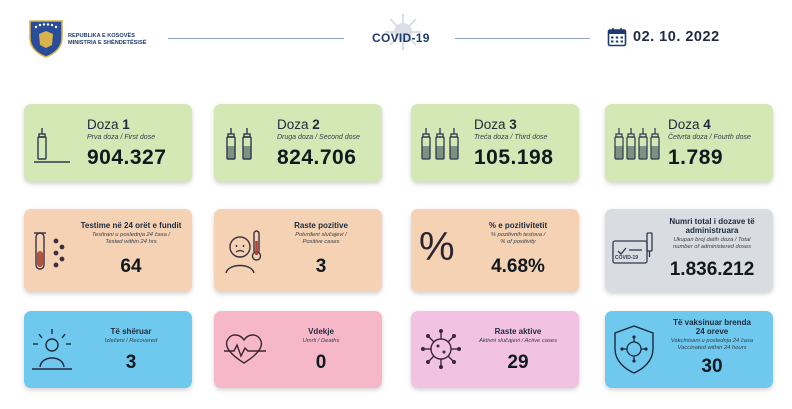 The width and height of the screenshot is (792, 409). What do you see at coordinates (108, 143) in the screenshot?
I see `dose-1-card: Doza 1 Prva doza / First dose 904.327` at bounding box center [108, 143].